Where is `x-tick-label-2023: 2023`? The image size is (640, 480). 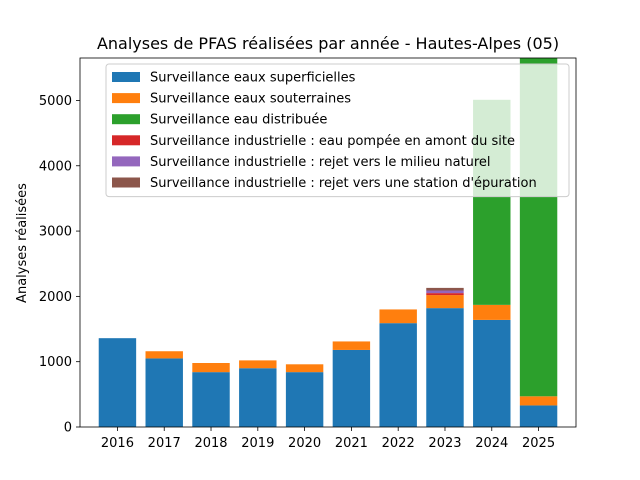
x-tick-label-2023: 2023 is located at coordinates (444, 443).